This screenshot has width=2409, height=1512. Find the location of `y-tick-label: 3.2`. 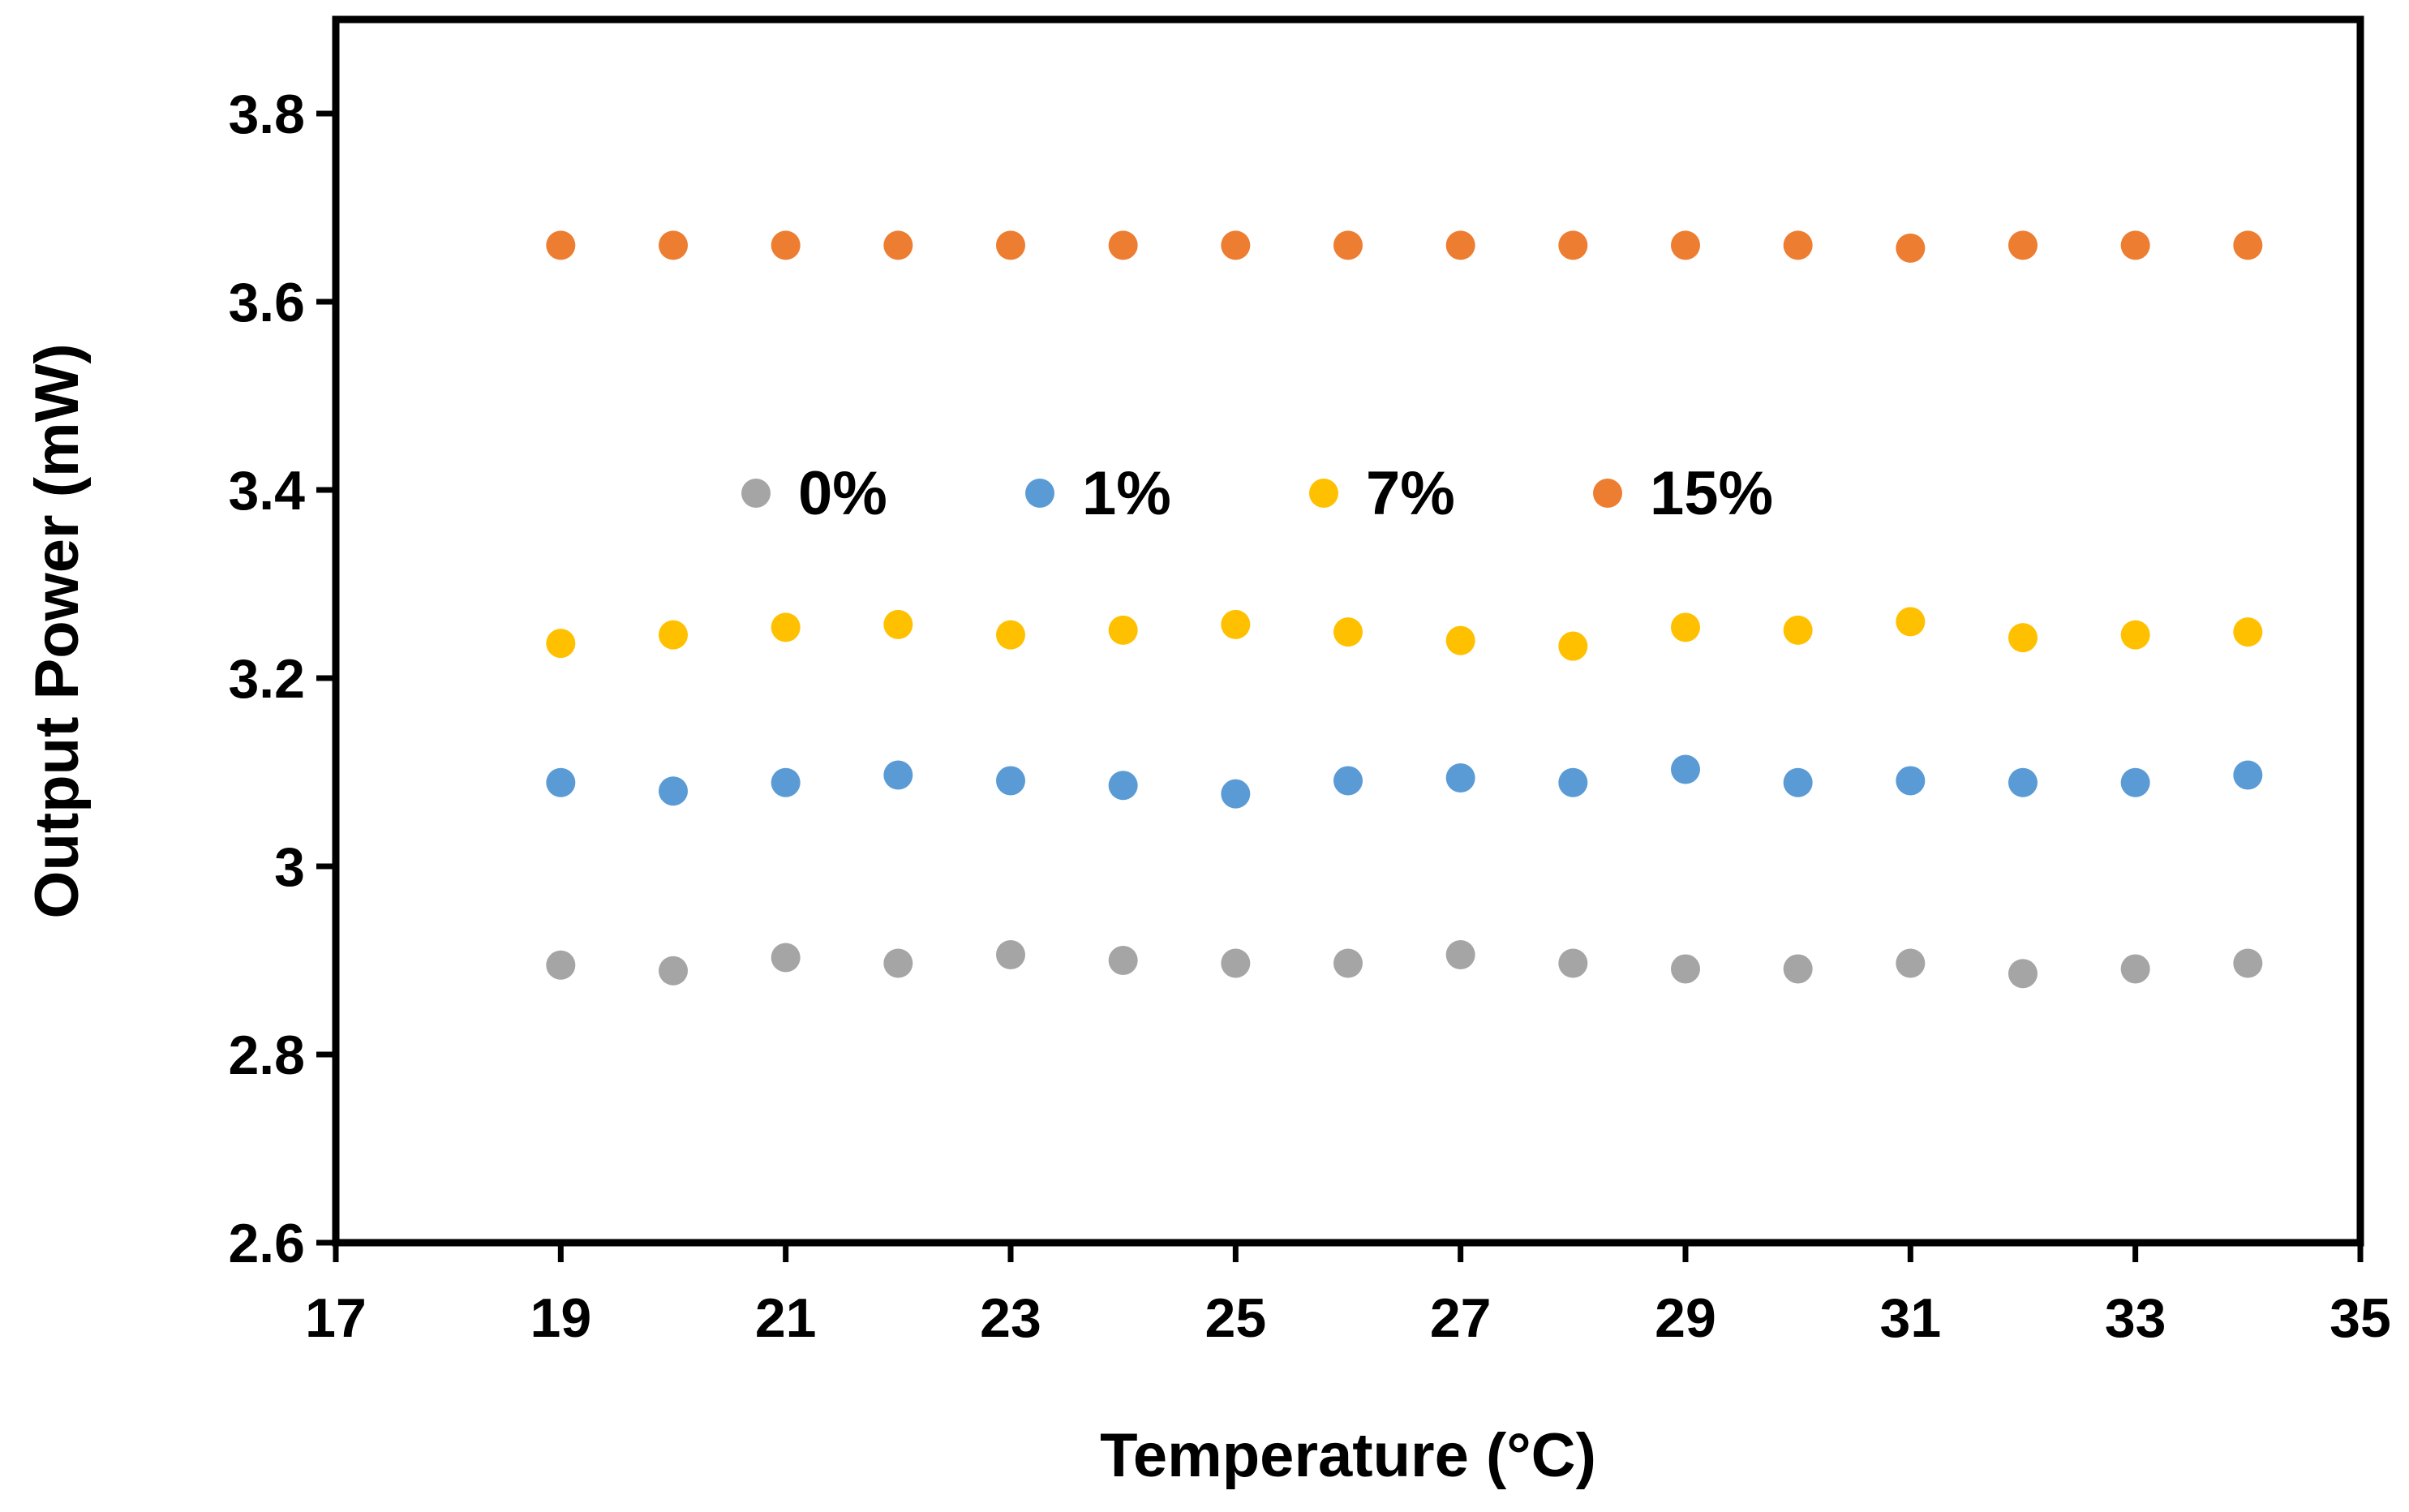

y-tick-label: 3.2 is located at coordinates (266, 679).